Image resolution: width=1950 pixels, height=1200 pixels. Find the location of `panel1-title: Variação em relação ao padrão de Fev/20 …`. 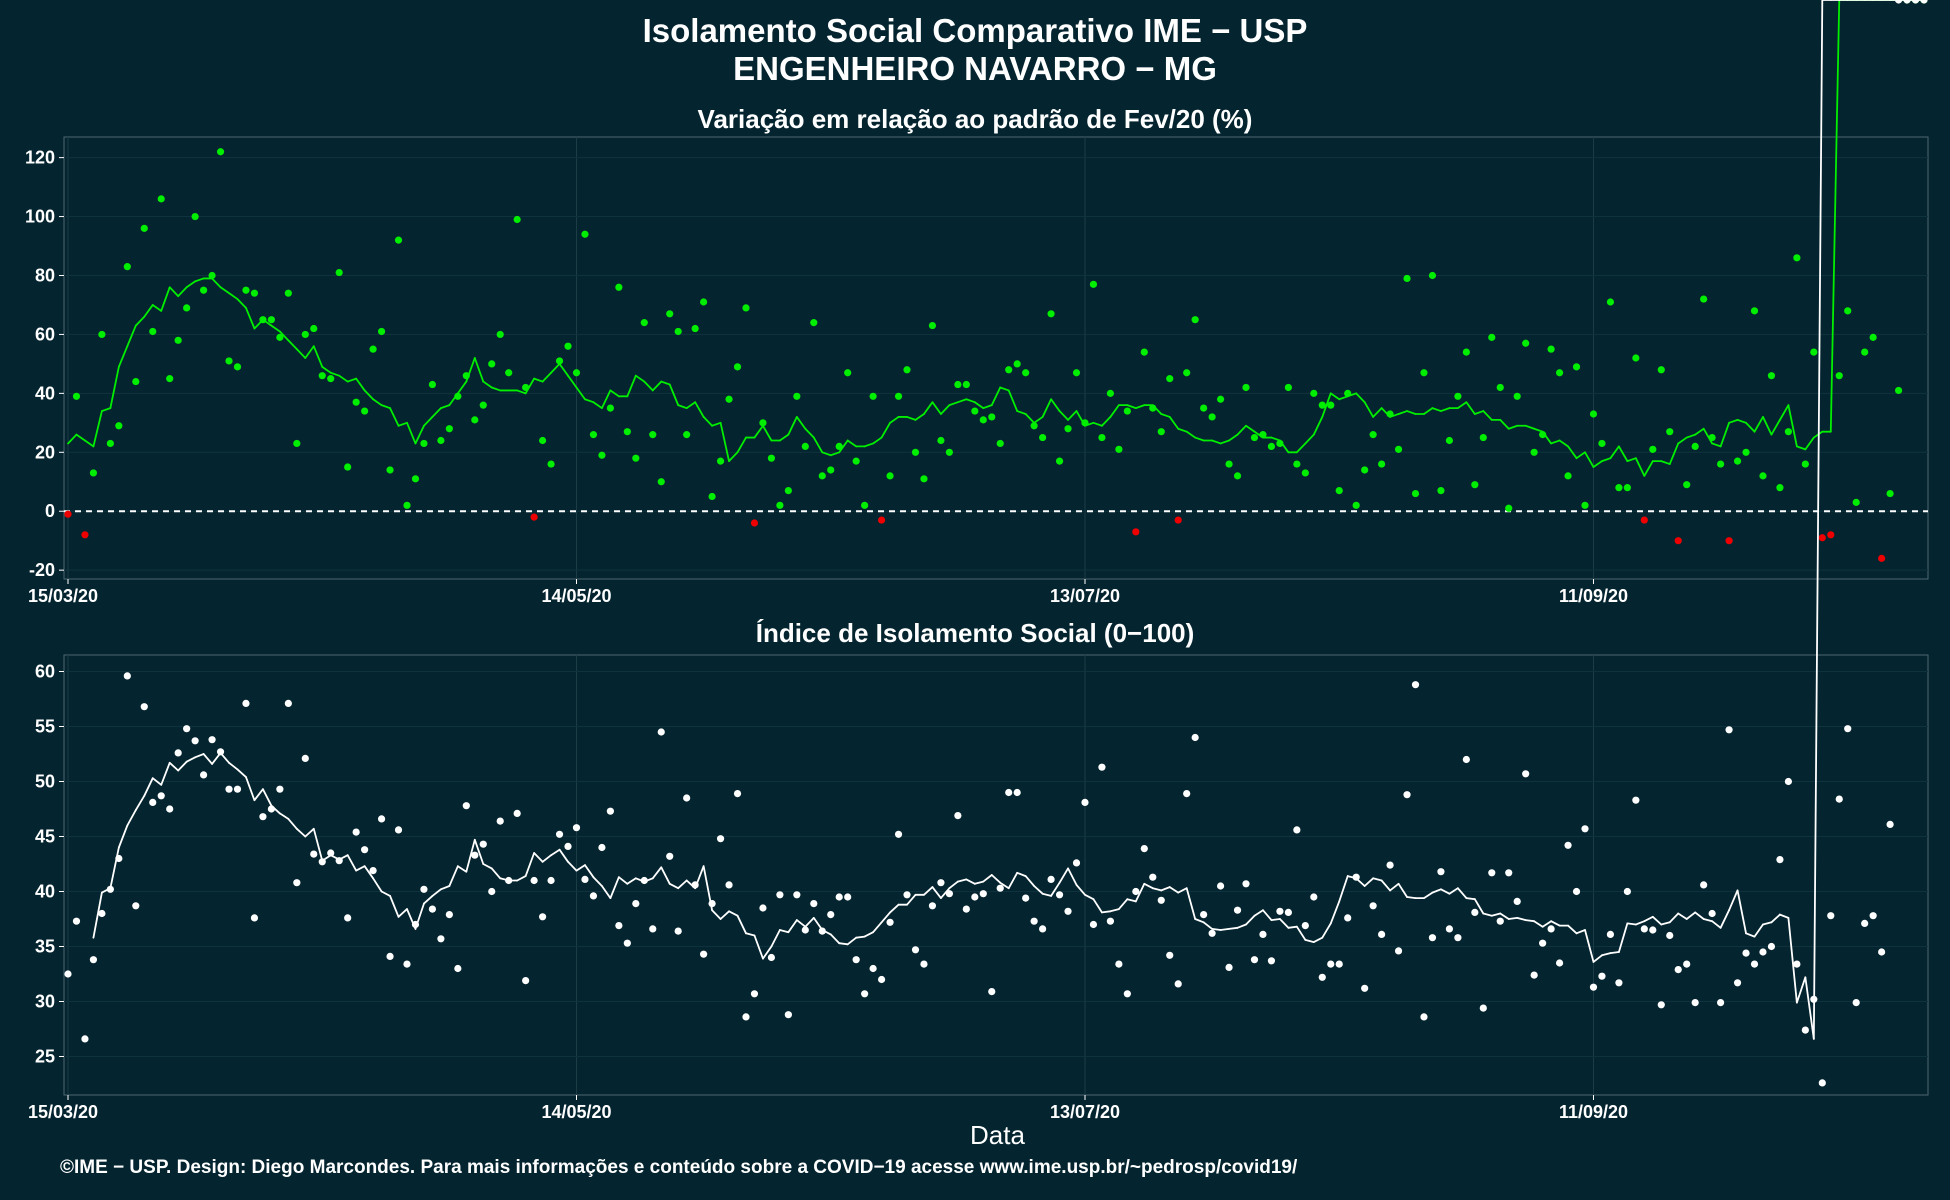

panel1-title: Variação em relação ao padrão de Fev/20 … is located at coordinates (975, 119).